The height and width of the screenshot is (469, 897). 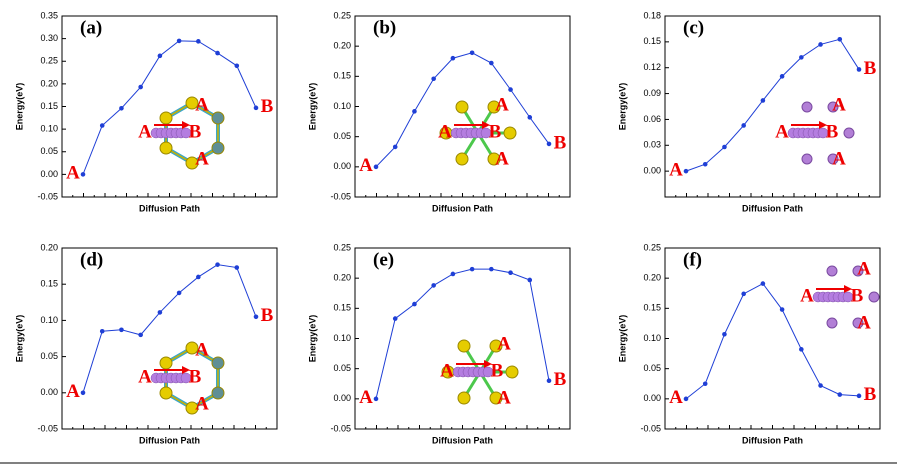 What do you see at coordinates (342, 247) in the screenshot?
I see `y-tick-label: 0.25` at bounding box center [342, 247].